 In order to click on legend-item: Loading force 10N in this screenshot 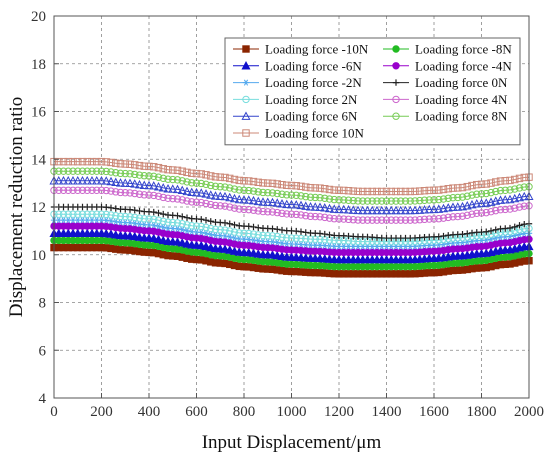, I will do `click(299, 133)`.